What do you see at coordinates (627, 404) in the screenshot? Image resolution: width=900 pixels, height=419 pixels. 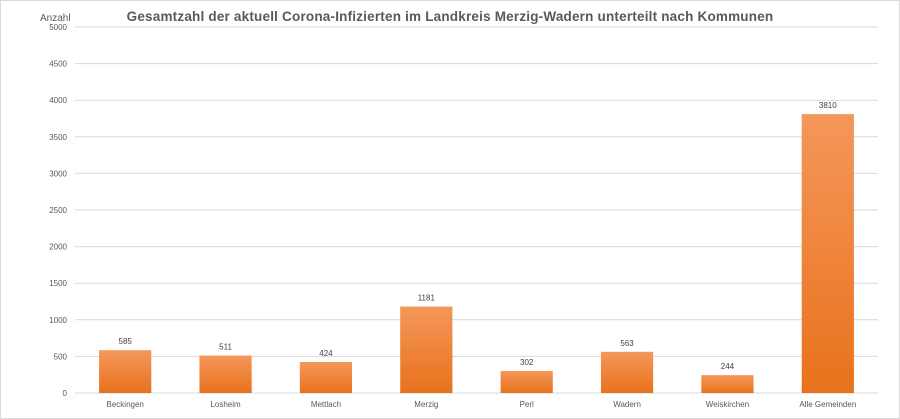 I see `x-tick-label: Wadern` at bounding box center [627, 404].